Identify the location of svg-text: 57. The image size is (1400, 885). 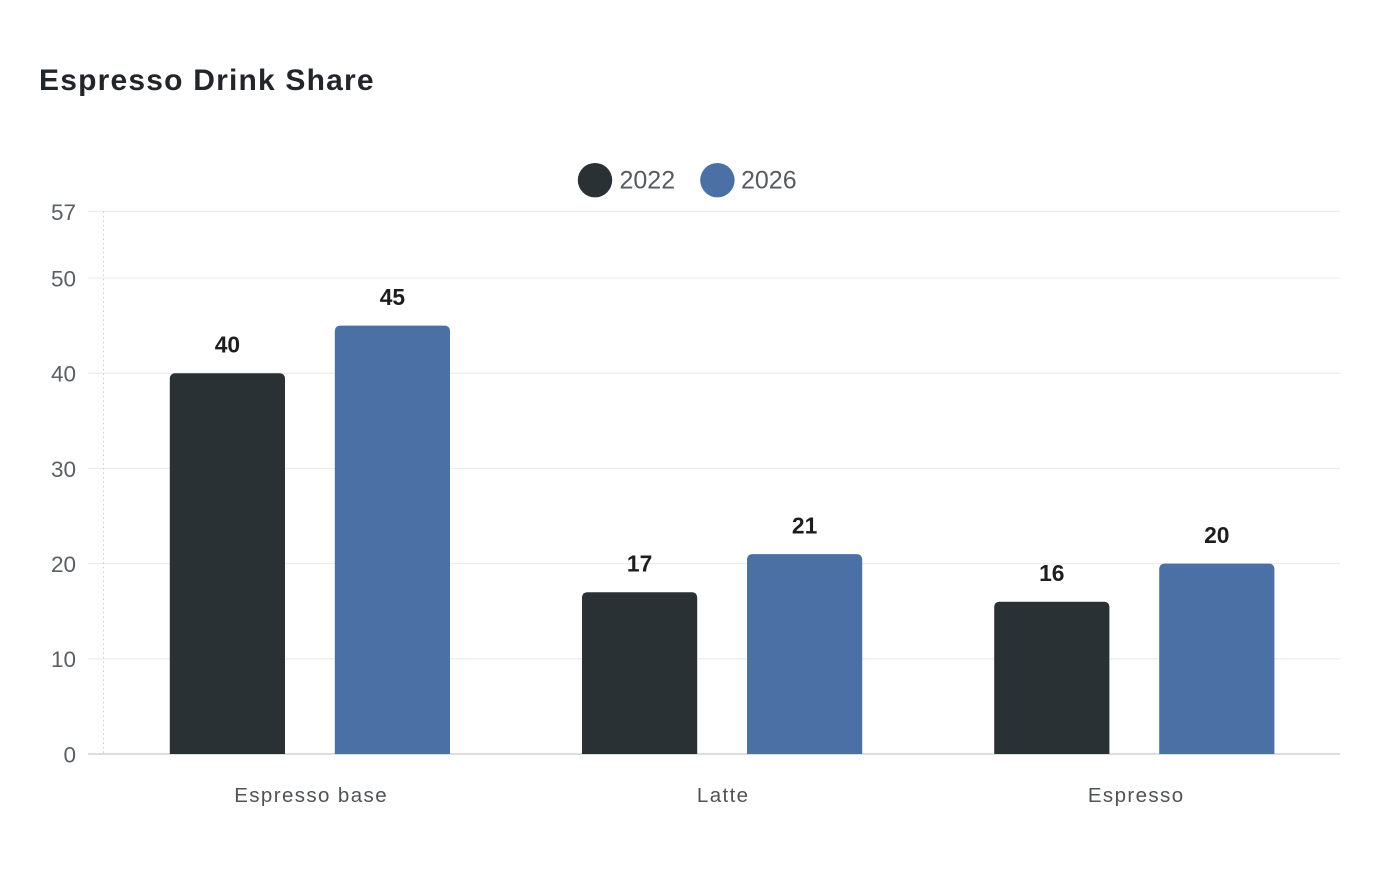
(63, 212).